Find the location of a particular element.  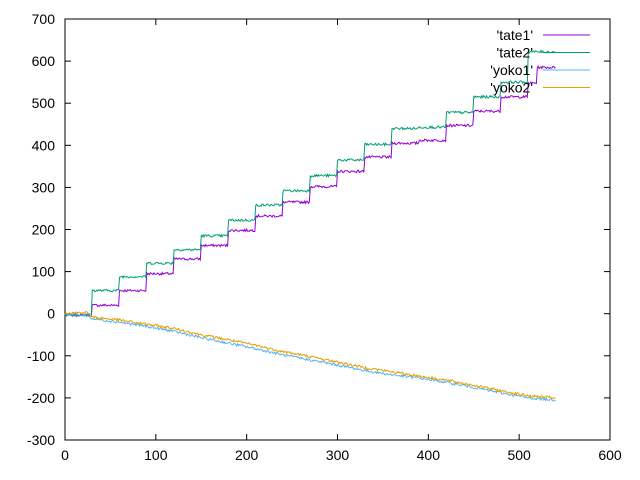

y-tick-label: 600 is located at coordinates (44, 61).